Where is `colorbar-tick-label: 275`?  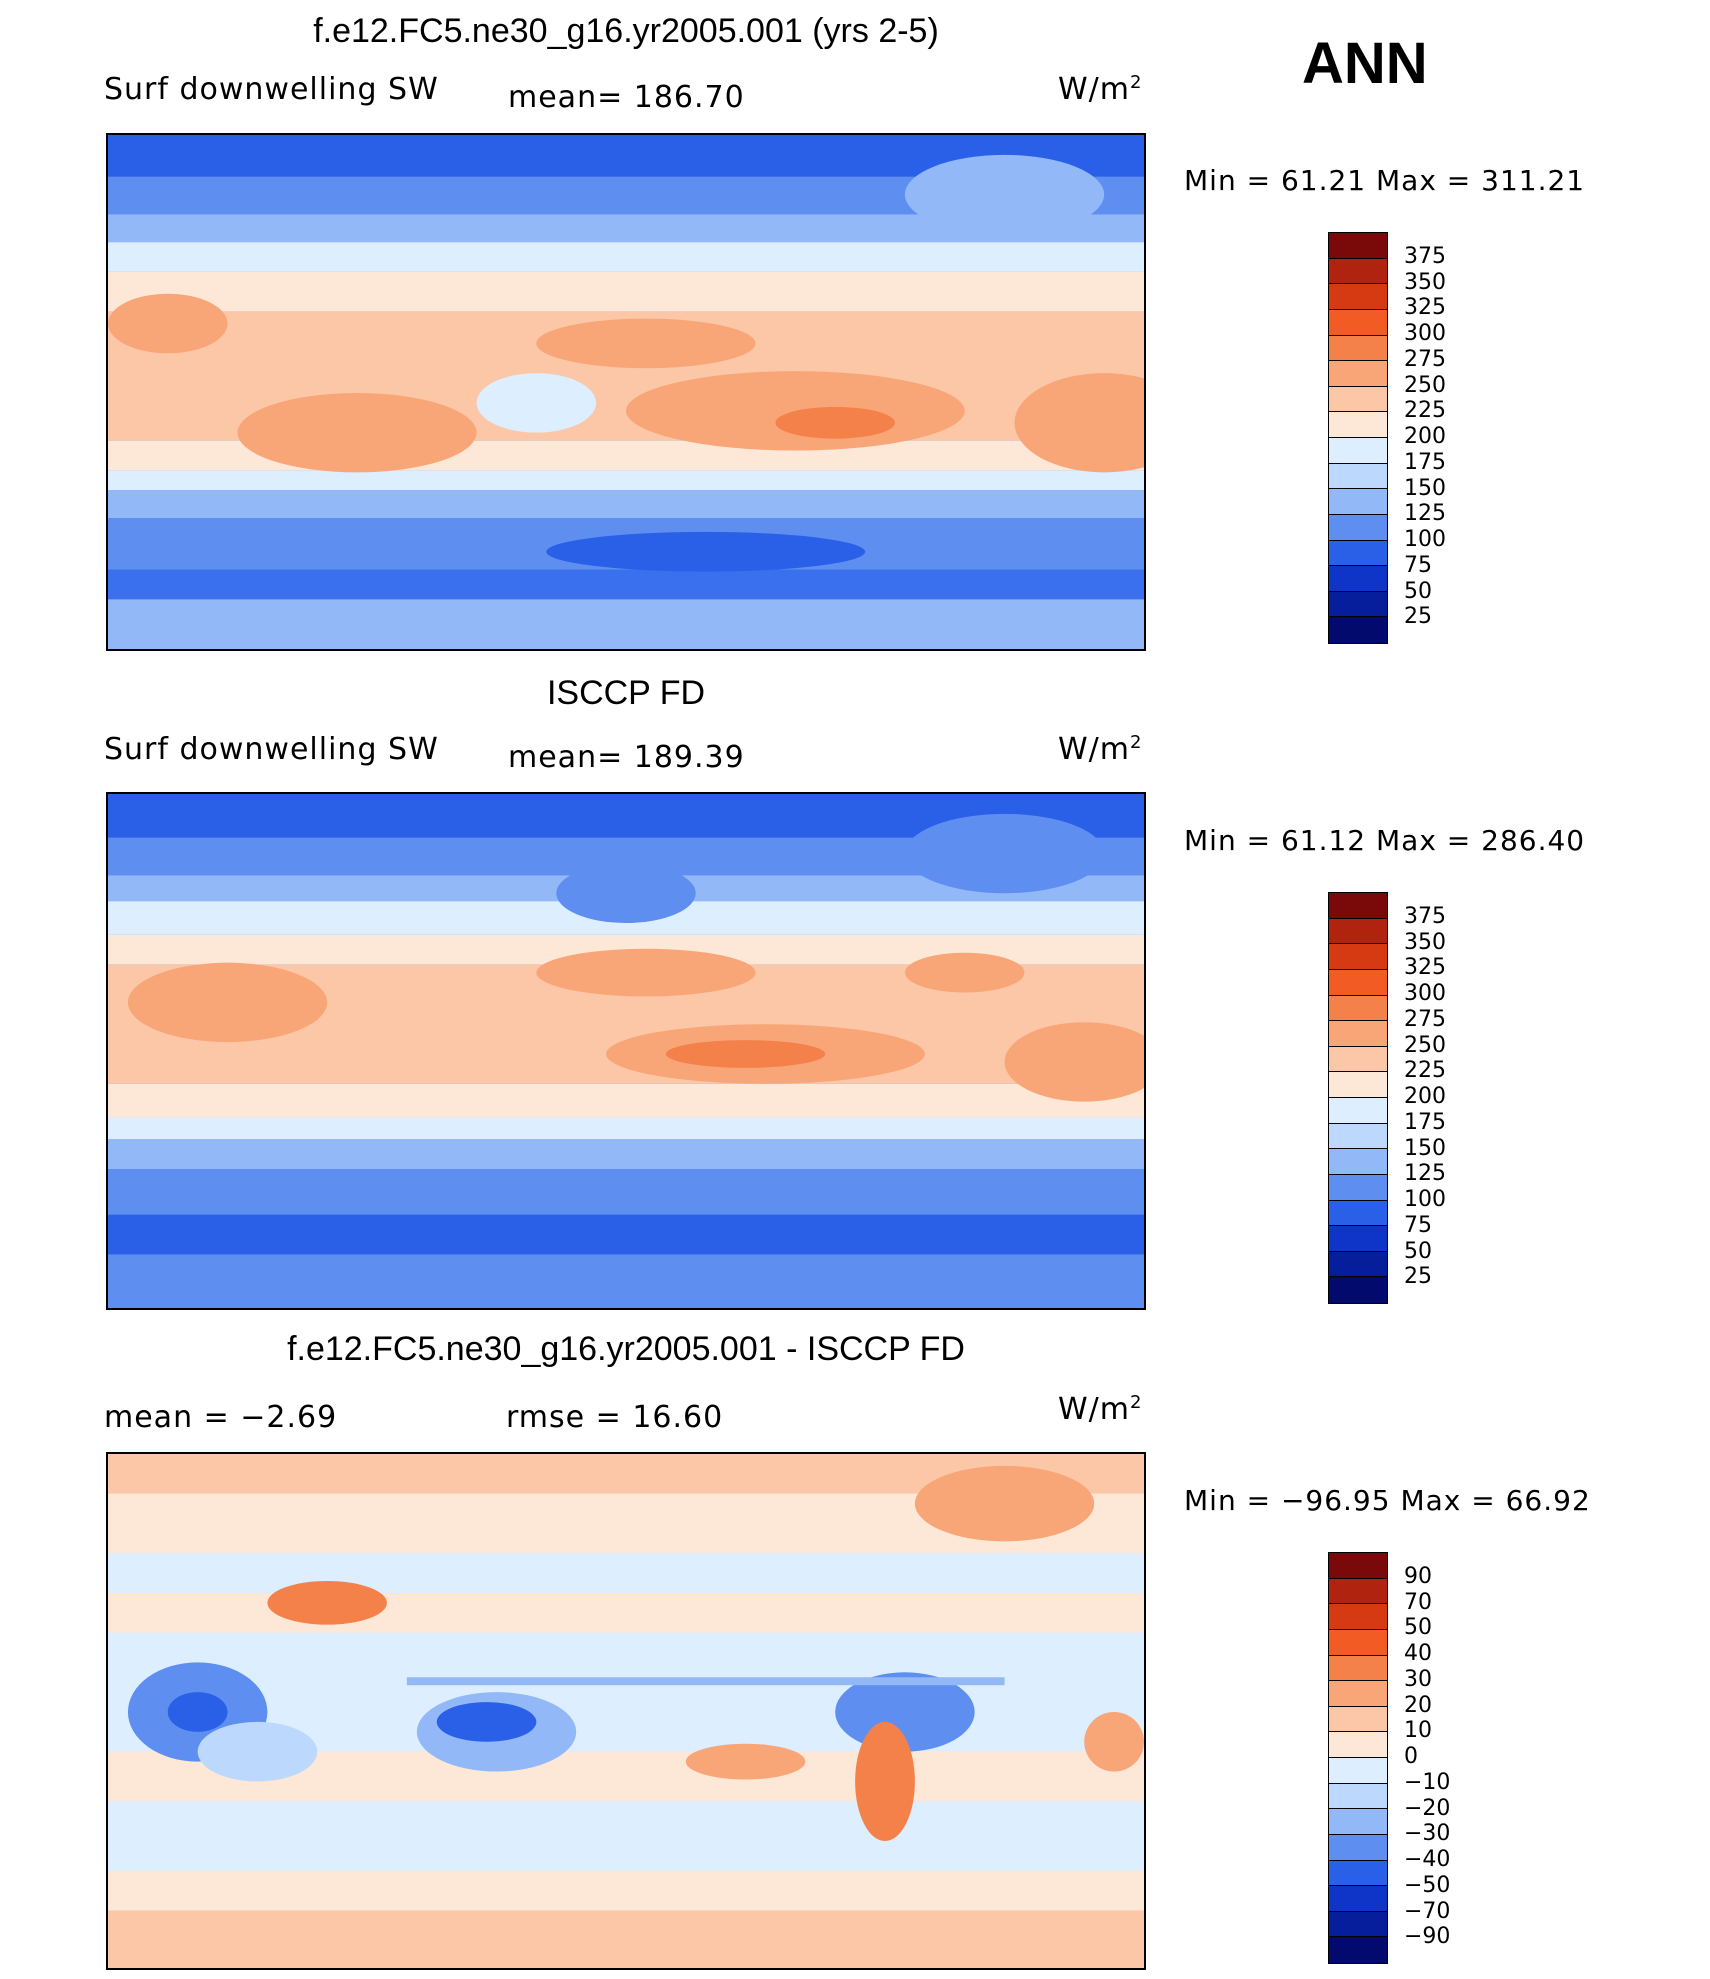 colorbar-tick-label: 275 is located at coordinates (1425, 359).